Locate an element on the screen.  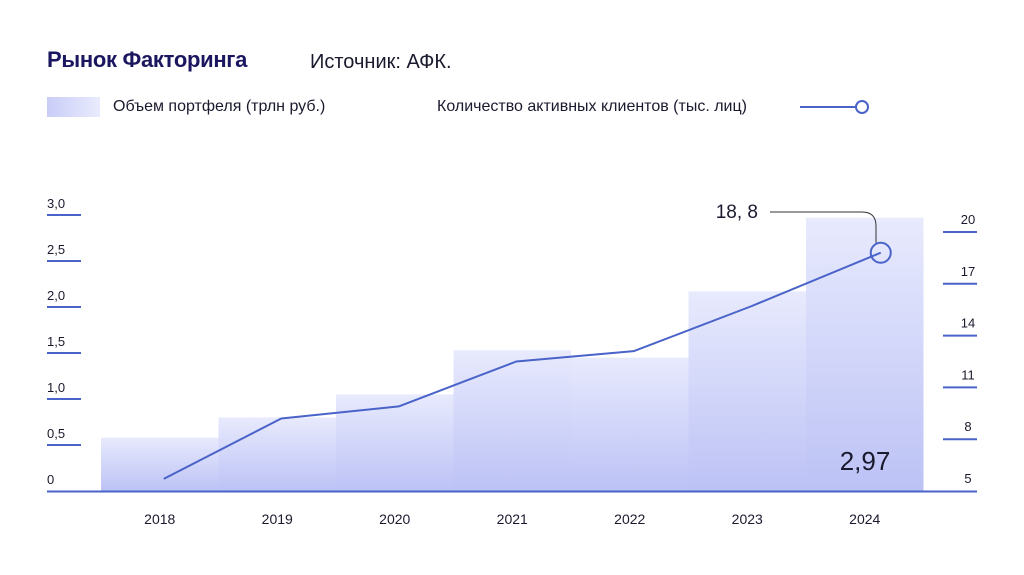
bar-2020 is located at coordinates (395, 442).